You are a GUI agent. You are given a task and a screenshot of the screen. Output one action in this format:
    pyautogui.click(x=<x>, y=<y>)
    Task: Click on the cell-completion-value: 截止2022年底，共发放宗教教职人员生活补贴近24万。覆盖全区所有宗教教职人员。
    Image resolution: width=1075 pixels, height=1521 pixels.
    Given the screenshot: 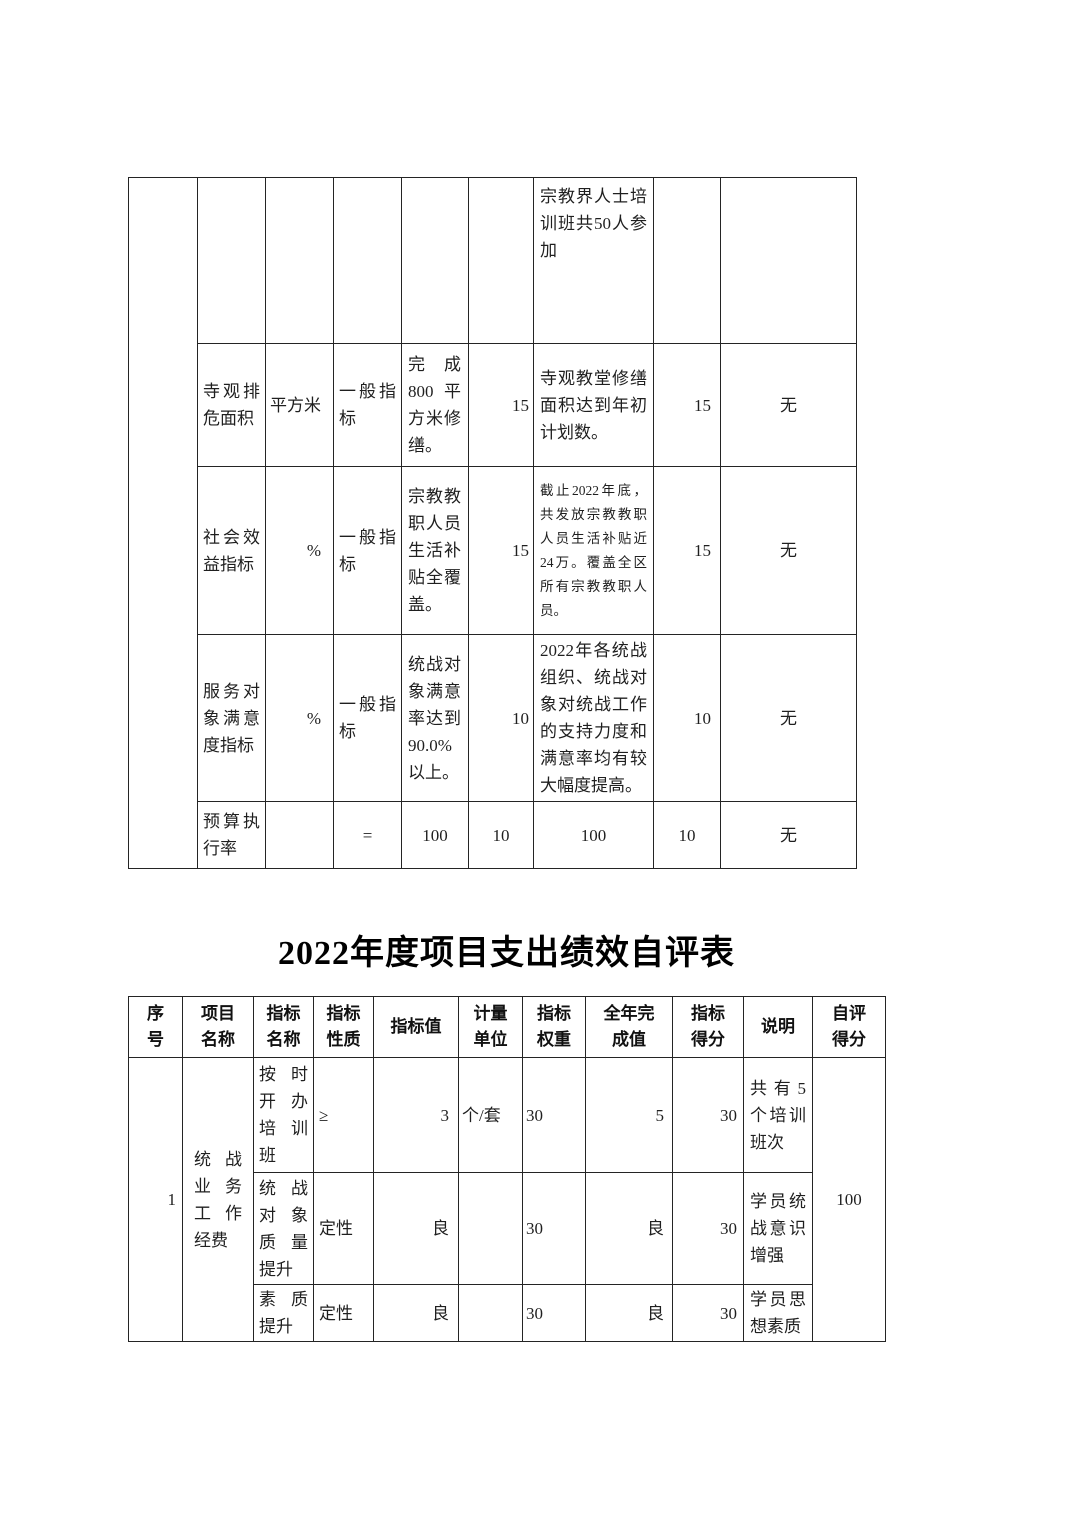 What is the action you would take?
    pyautogui.click(x=593, y=550)
    